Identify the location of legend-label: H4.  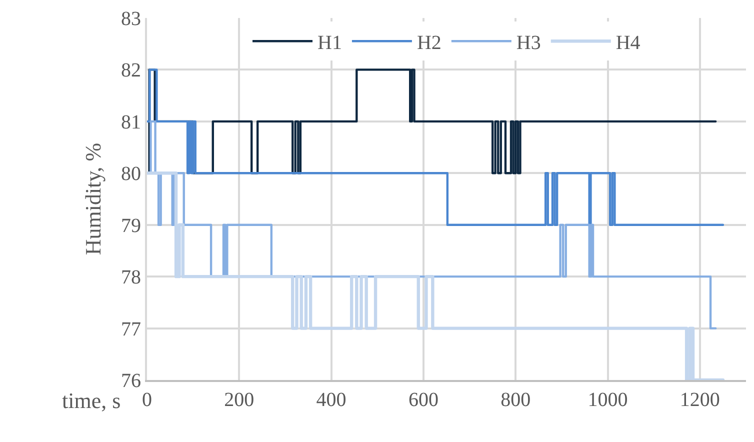
(628, 43).